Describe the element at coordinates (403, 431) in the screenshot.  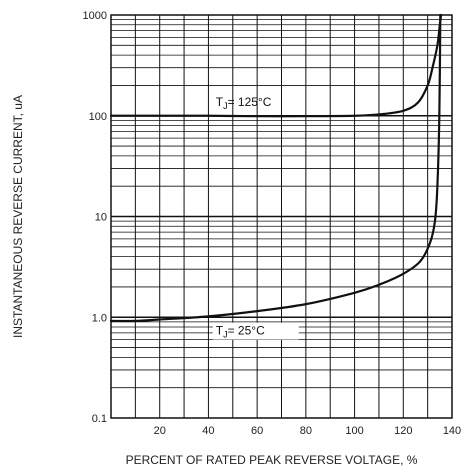
I see `x-tick-label: 120` at that location.